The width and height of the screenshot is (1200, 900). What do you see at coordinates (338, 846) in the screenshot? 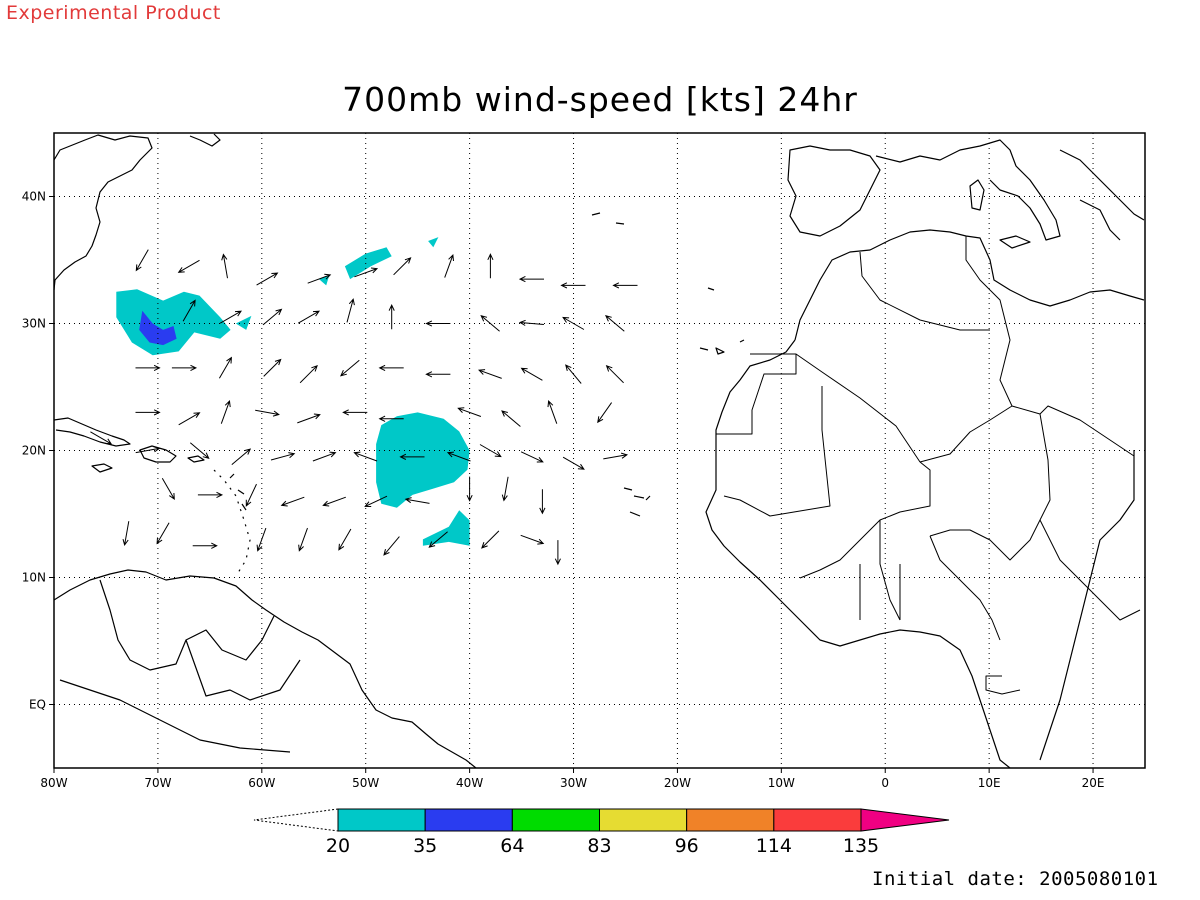
I see `colorbar-label: 20` at bounding box center [338, 846].